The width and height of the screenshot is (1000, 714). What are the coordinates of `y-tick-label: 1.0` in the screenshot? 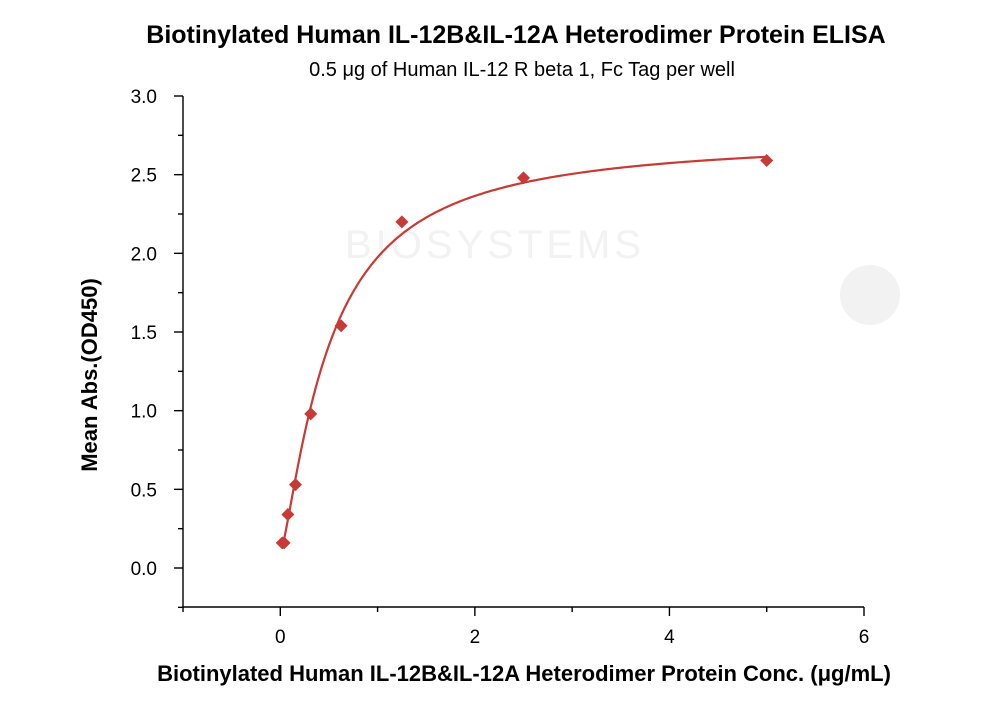 It's located at (144, 412).